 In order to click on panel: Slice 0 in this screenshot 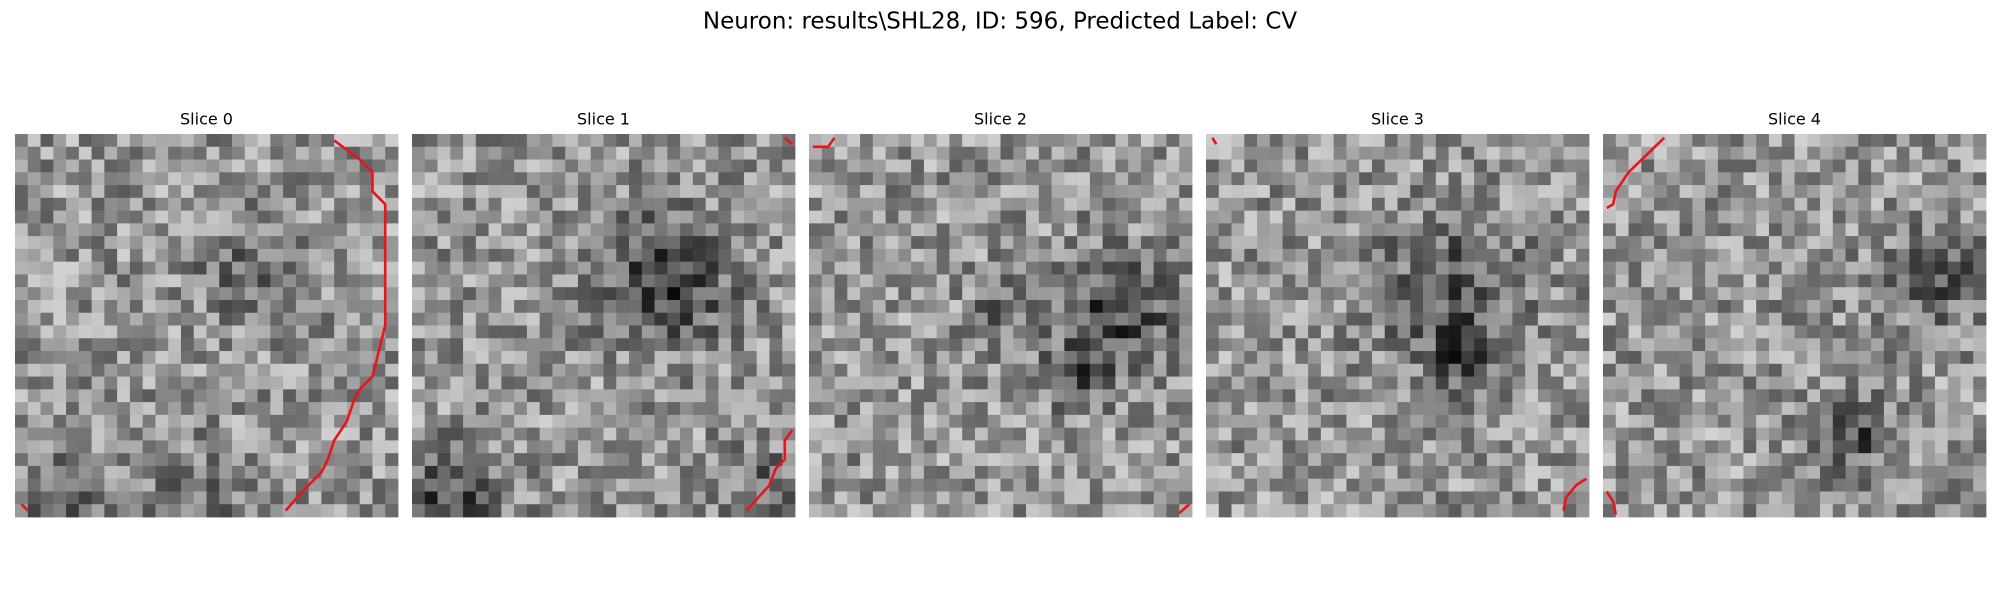, I will do `click(207, 314)`.